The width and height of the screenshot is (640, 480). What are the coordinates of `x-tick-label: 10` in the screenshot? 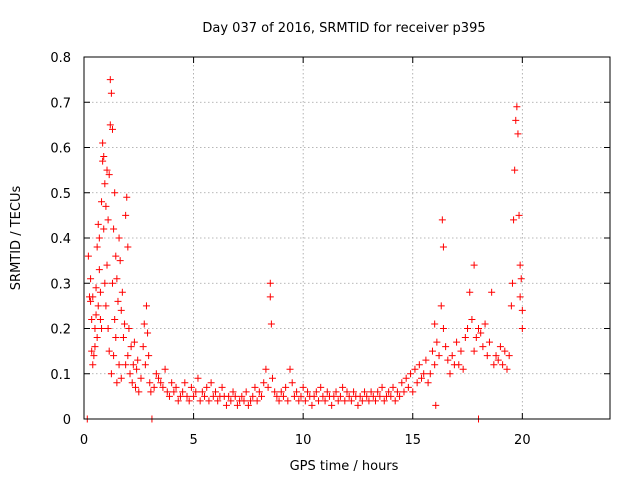 It's located at (303, 440).